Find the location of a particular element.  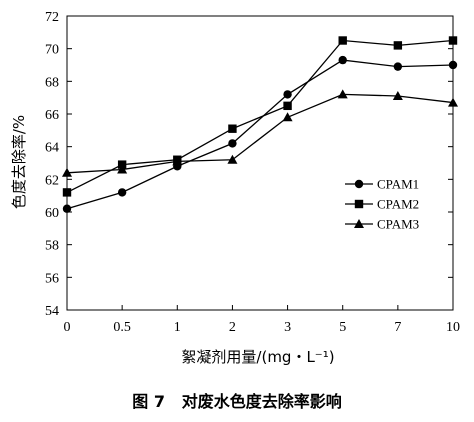

y-tick-label: 58 is located at coordinates (52, 246).